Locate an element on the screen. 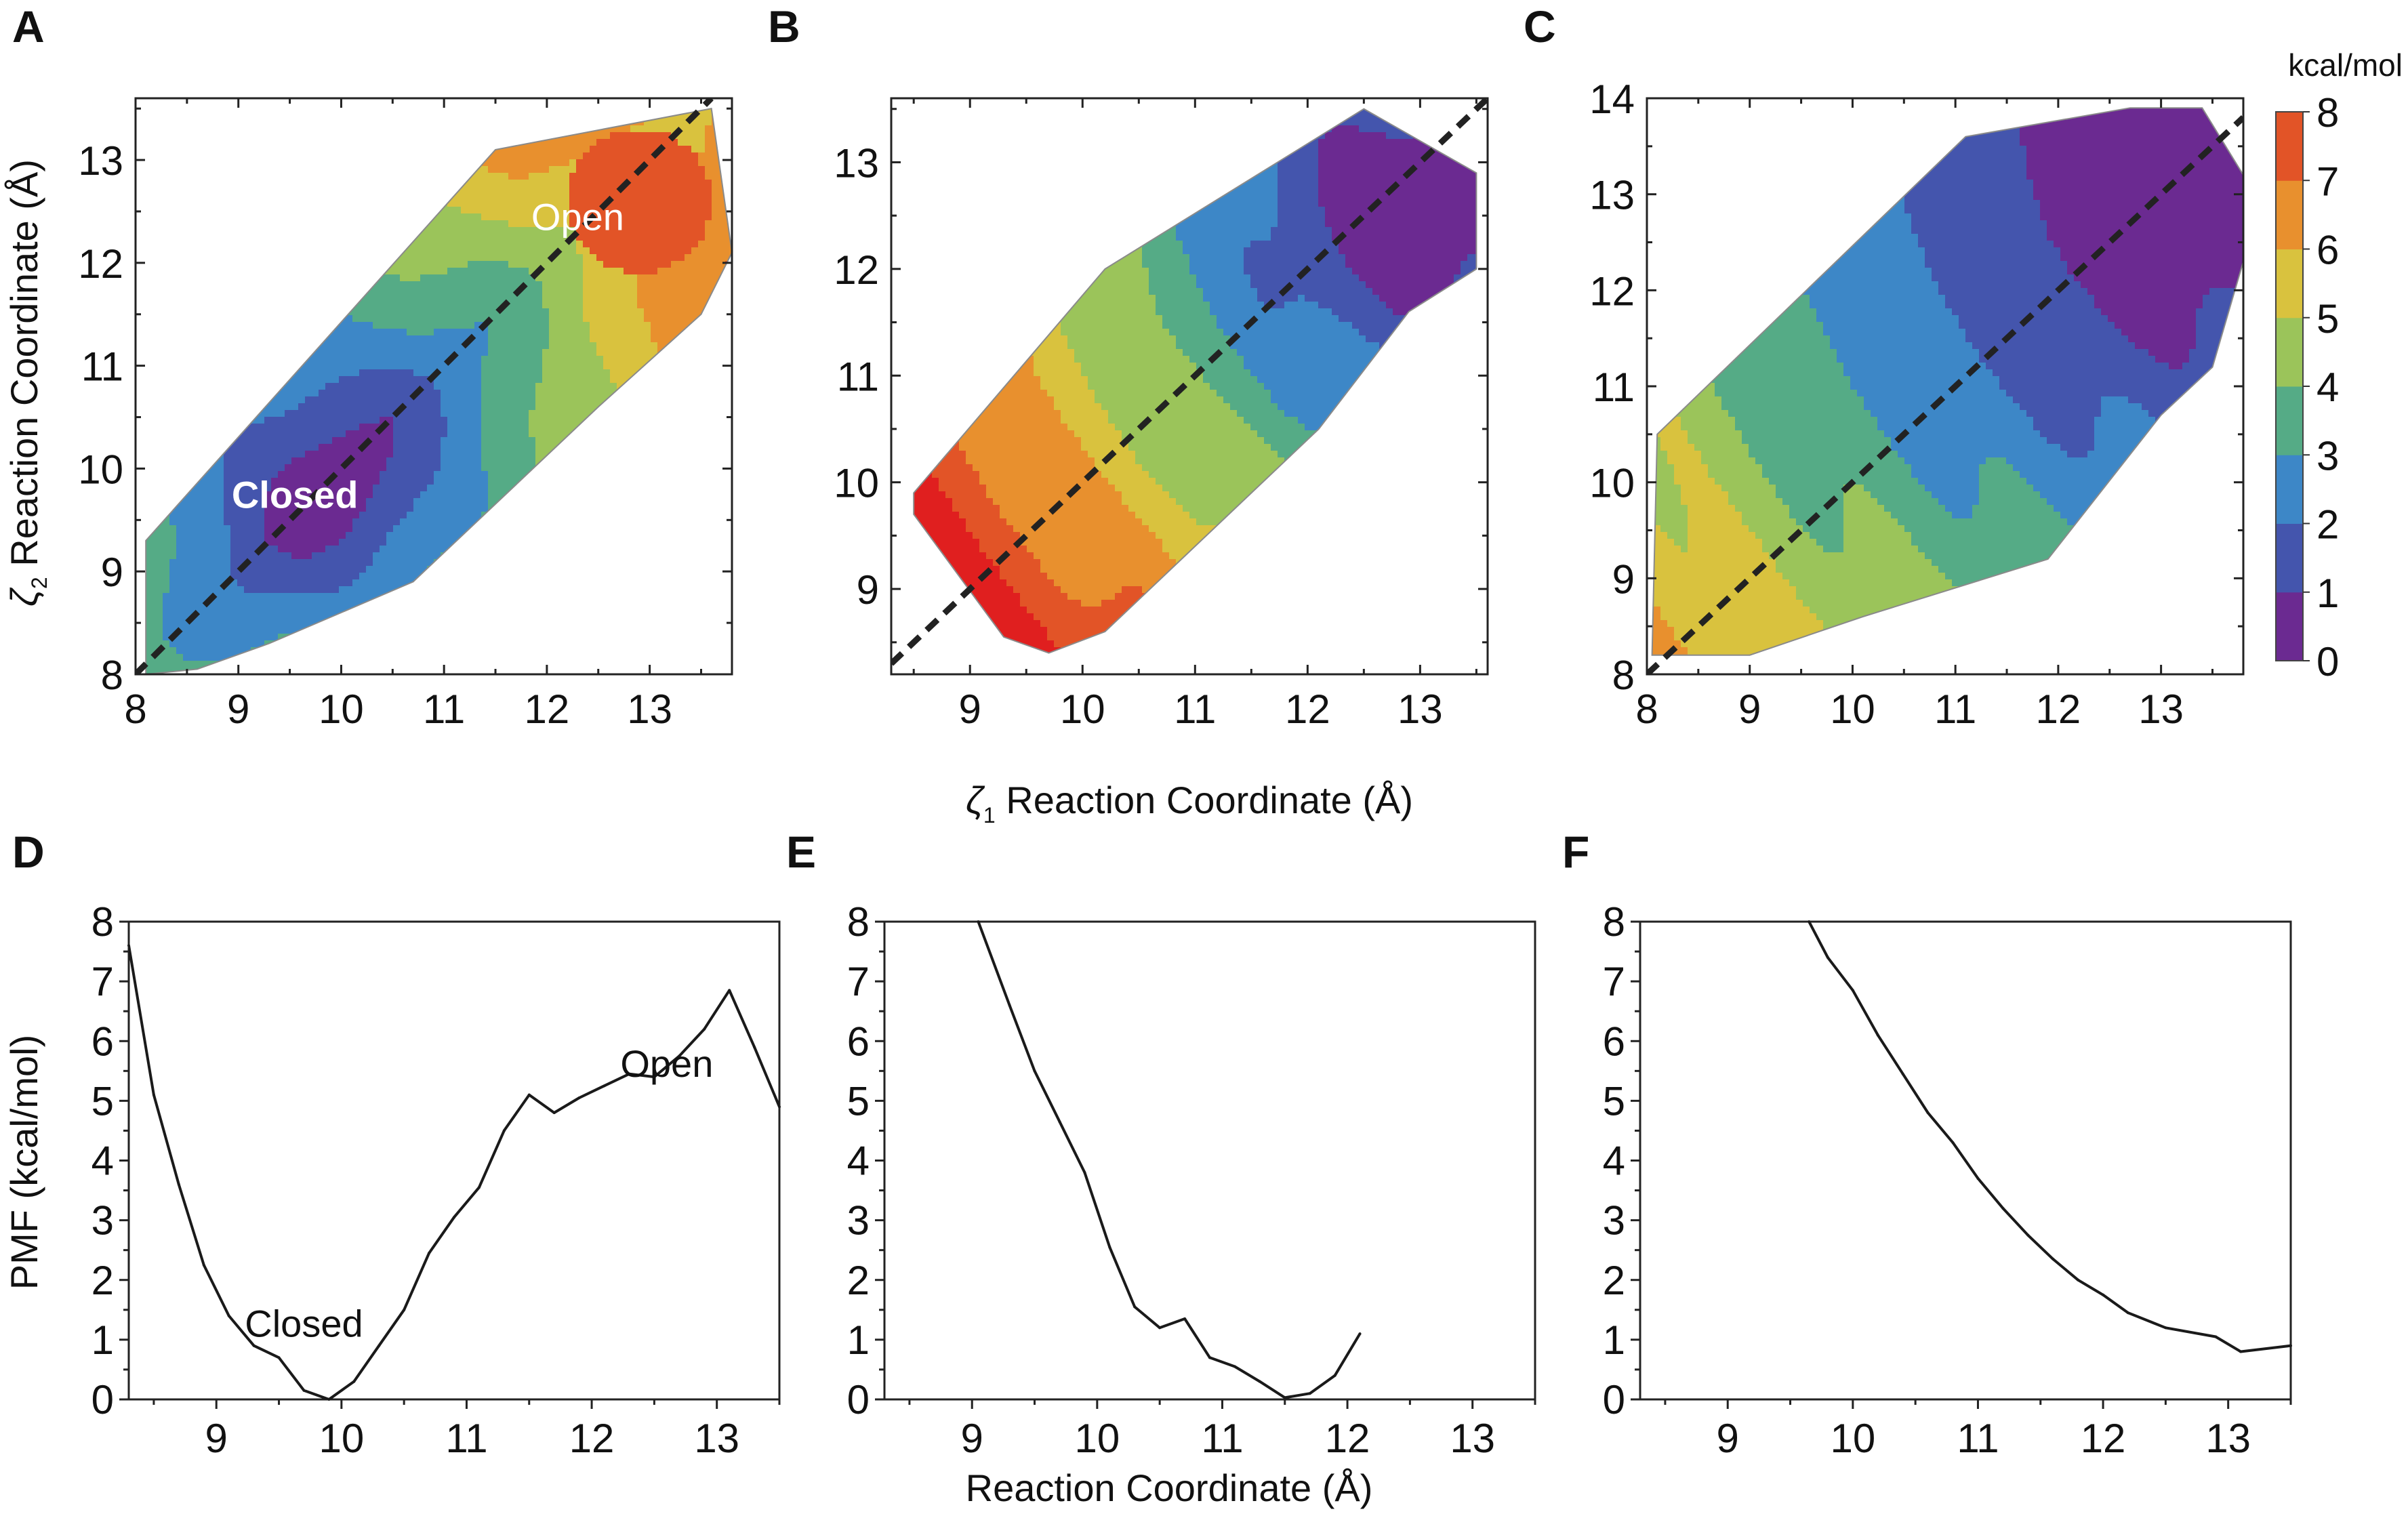 The height and width of the screenshot is (1518, 2408). panel-letter-c: C is located at coordinates (1540, 26).